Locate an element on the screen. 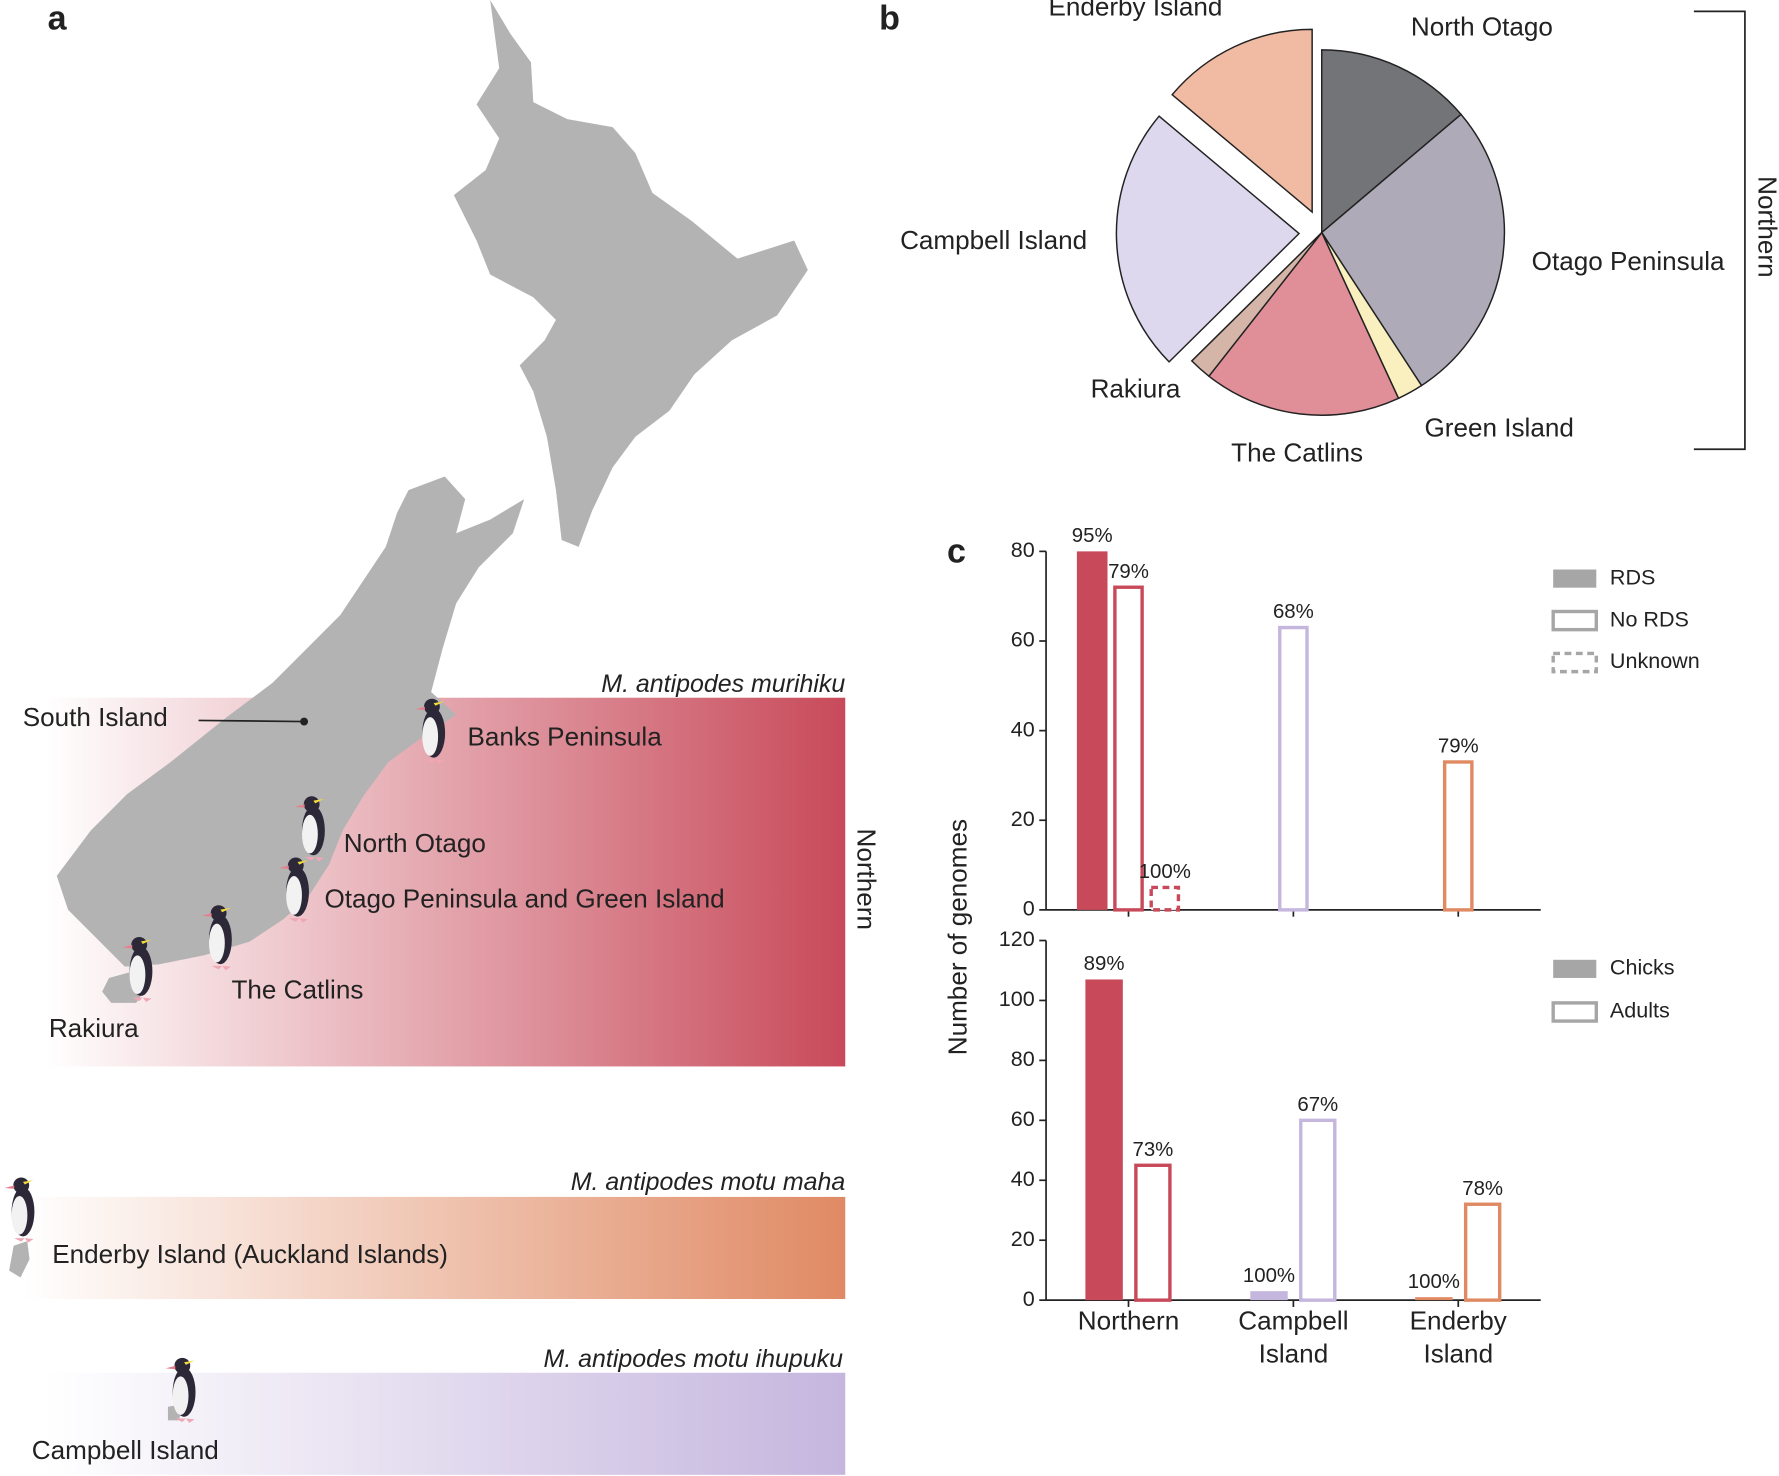 This screenshot has height=1476, width=1779. region-label: South Island is located at coordinates (95, 717).